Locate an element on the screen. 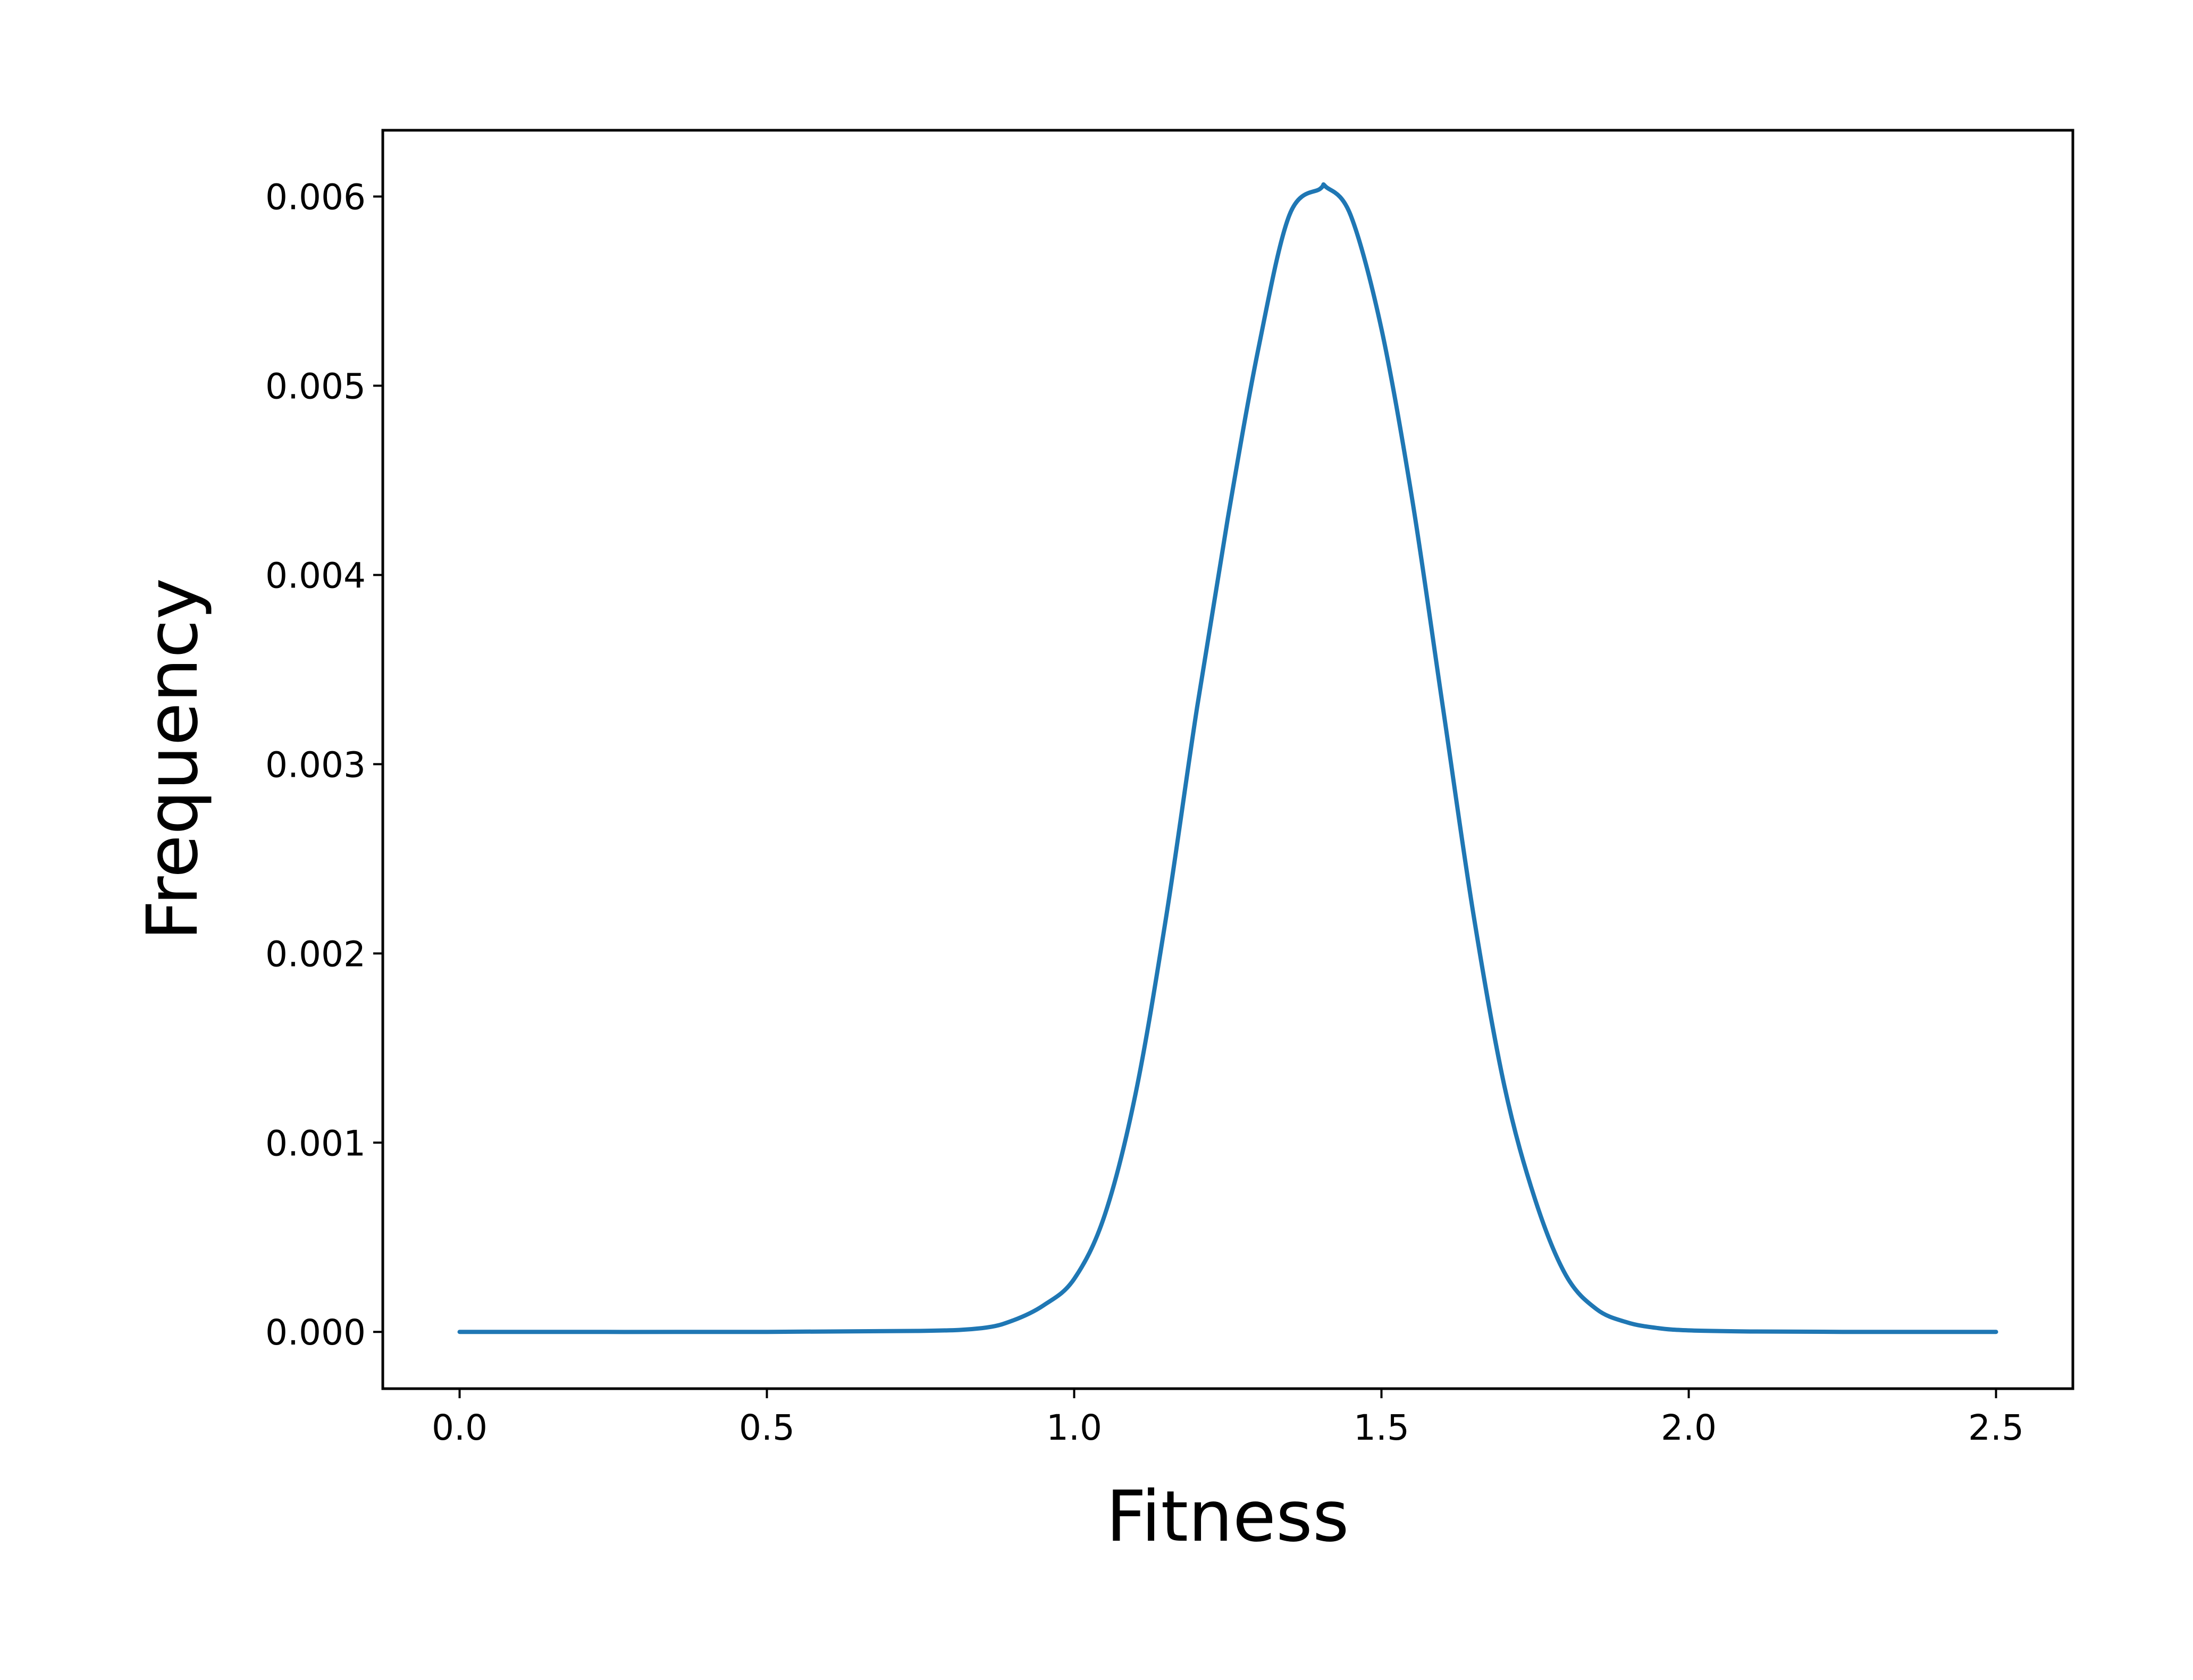 This screenshot has height=1680, width=2193. x-axis-title: Fitness is located at coordinates (1227, 1517).